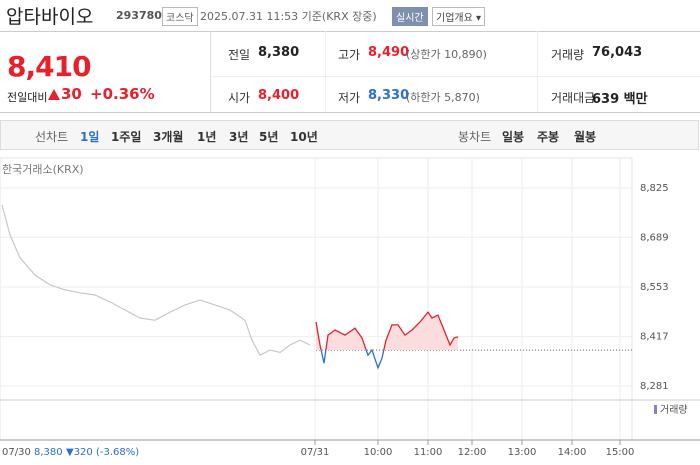 The image size is (700, 465). I want to click on quote-label: 고가, so click(349, 55).